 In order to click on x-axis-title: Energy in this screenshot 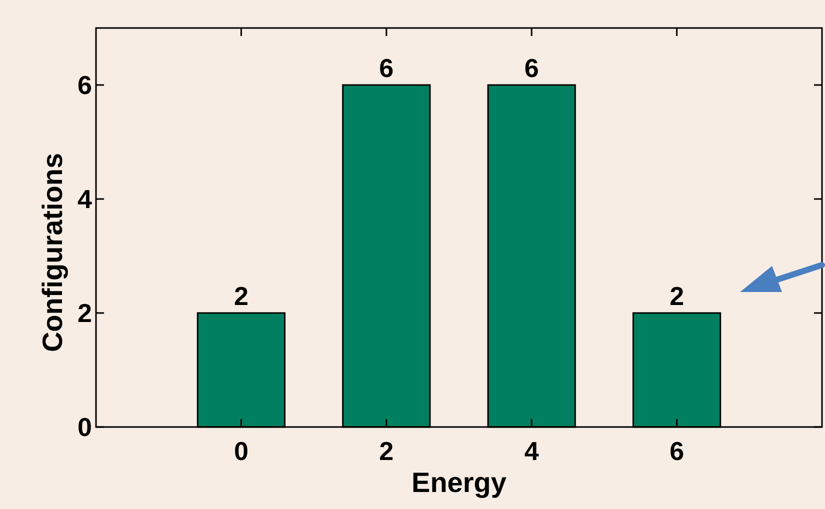, I will do `click(459, 482)`.